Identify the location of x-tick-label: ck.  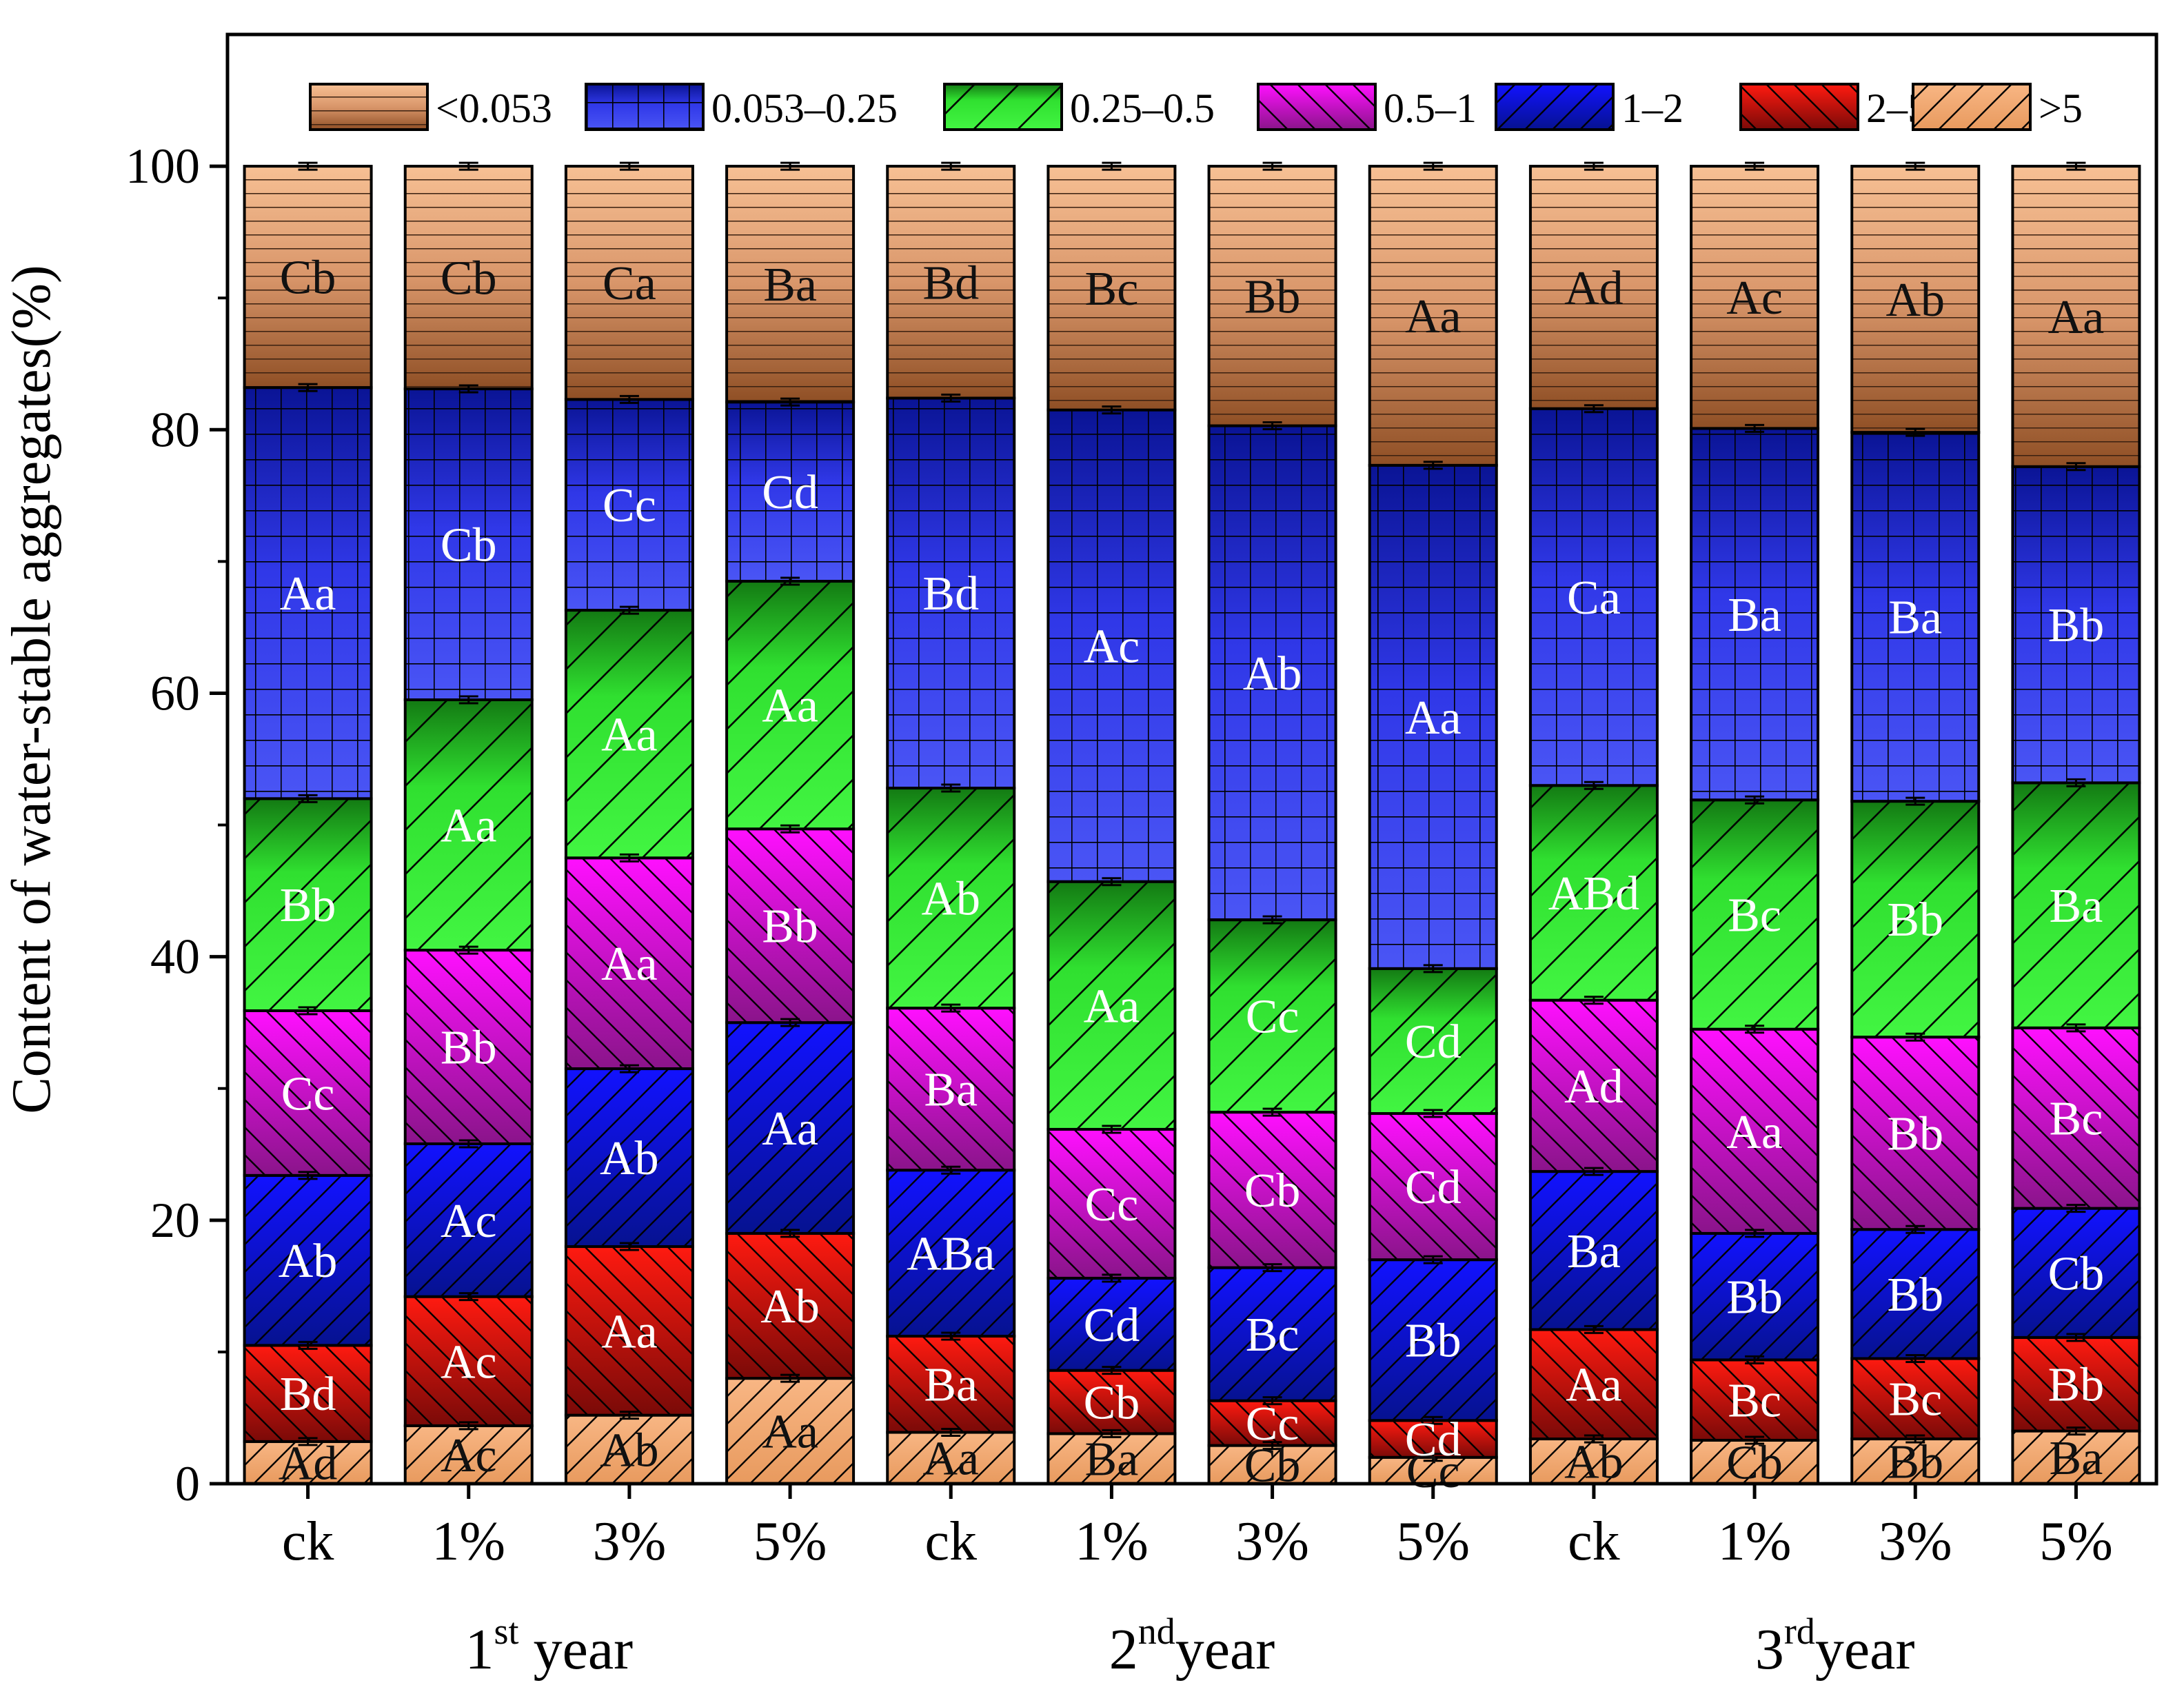
(1594, 1541).